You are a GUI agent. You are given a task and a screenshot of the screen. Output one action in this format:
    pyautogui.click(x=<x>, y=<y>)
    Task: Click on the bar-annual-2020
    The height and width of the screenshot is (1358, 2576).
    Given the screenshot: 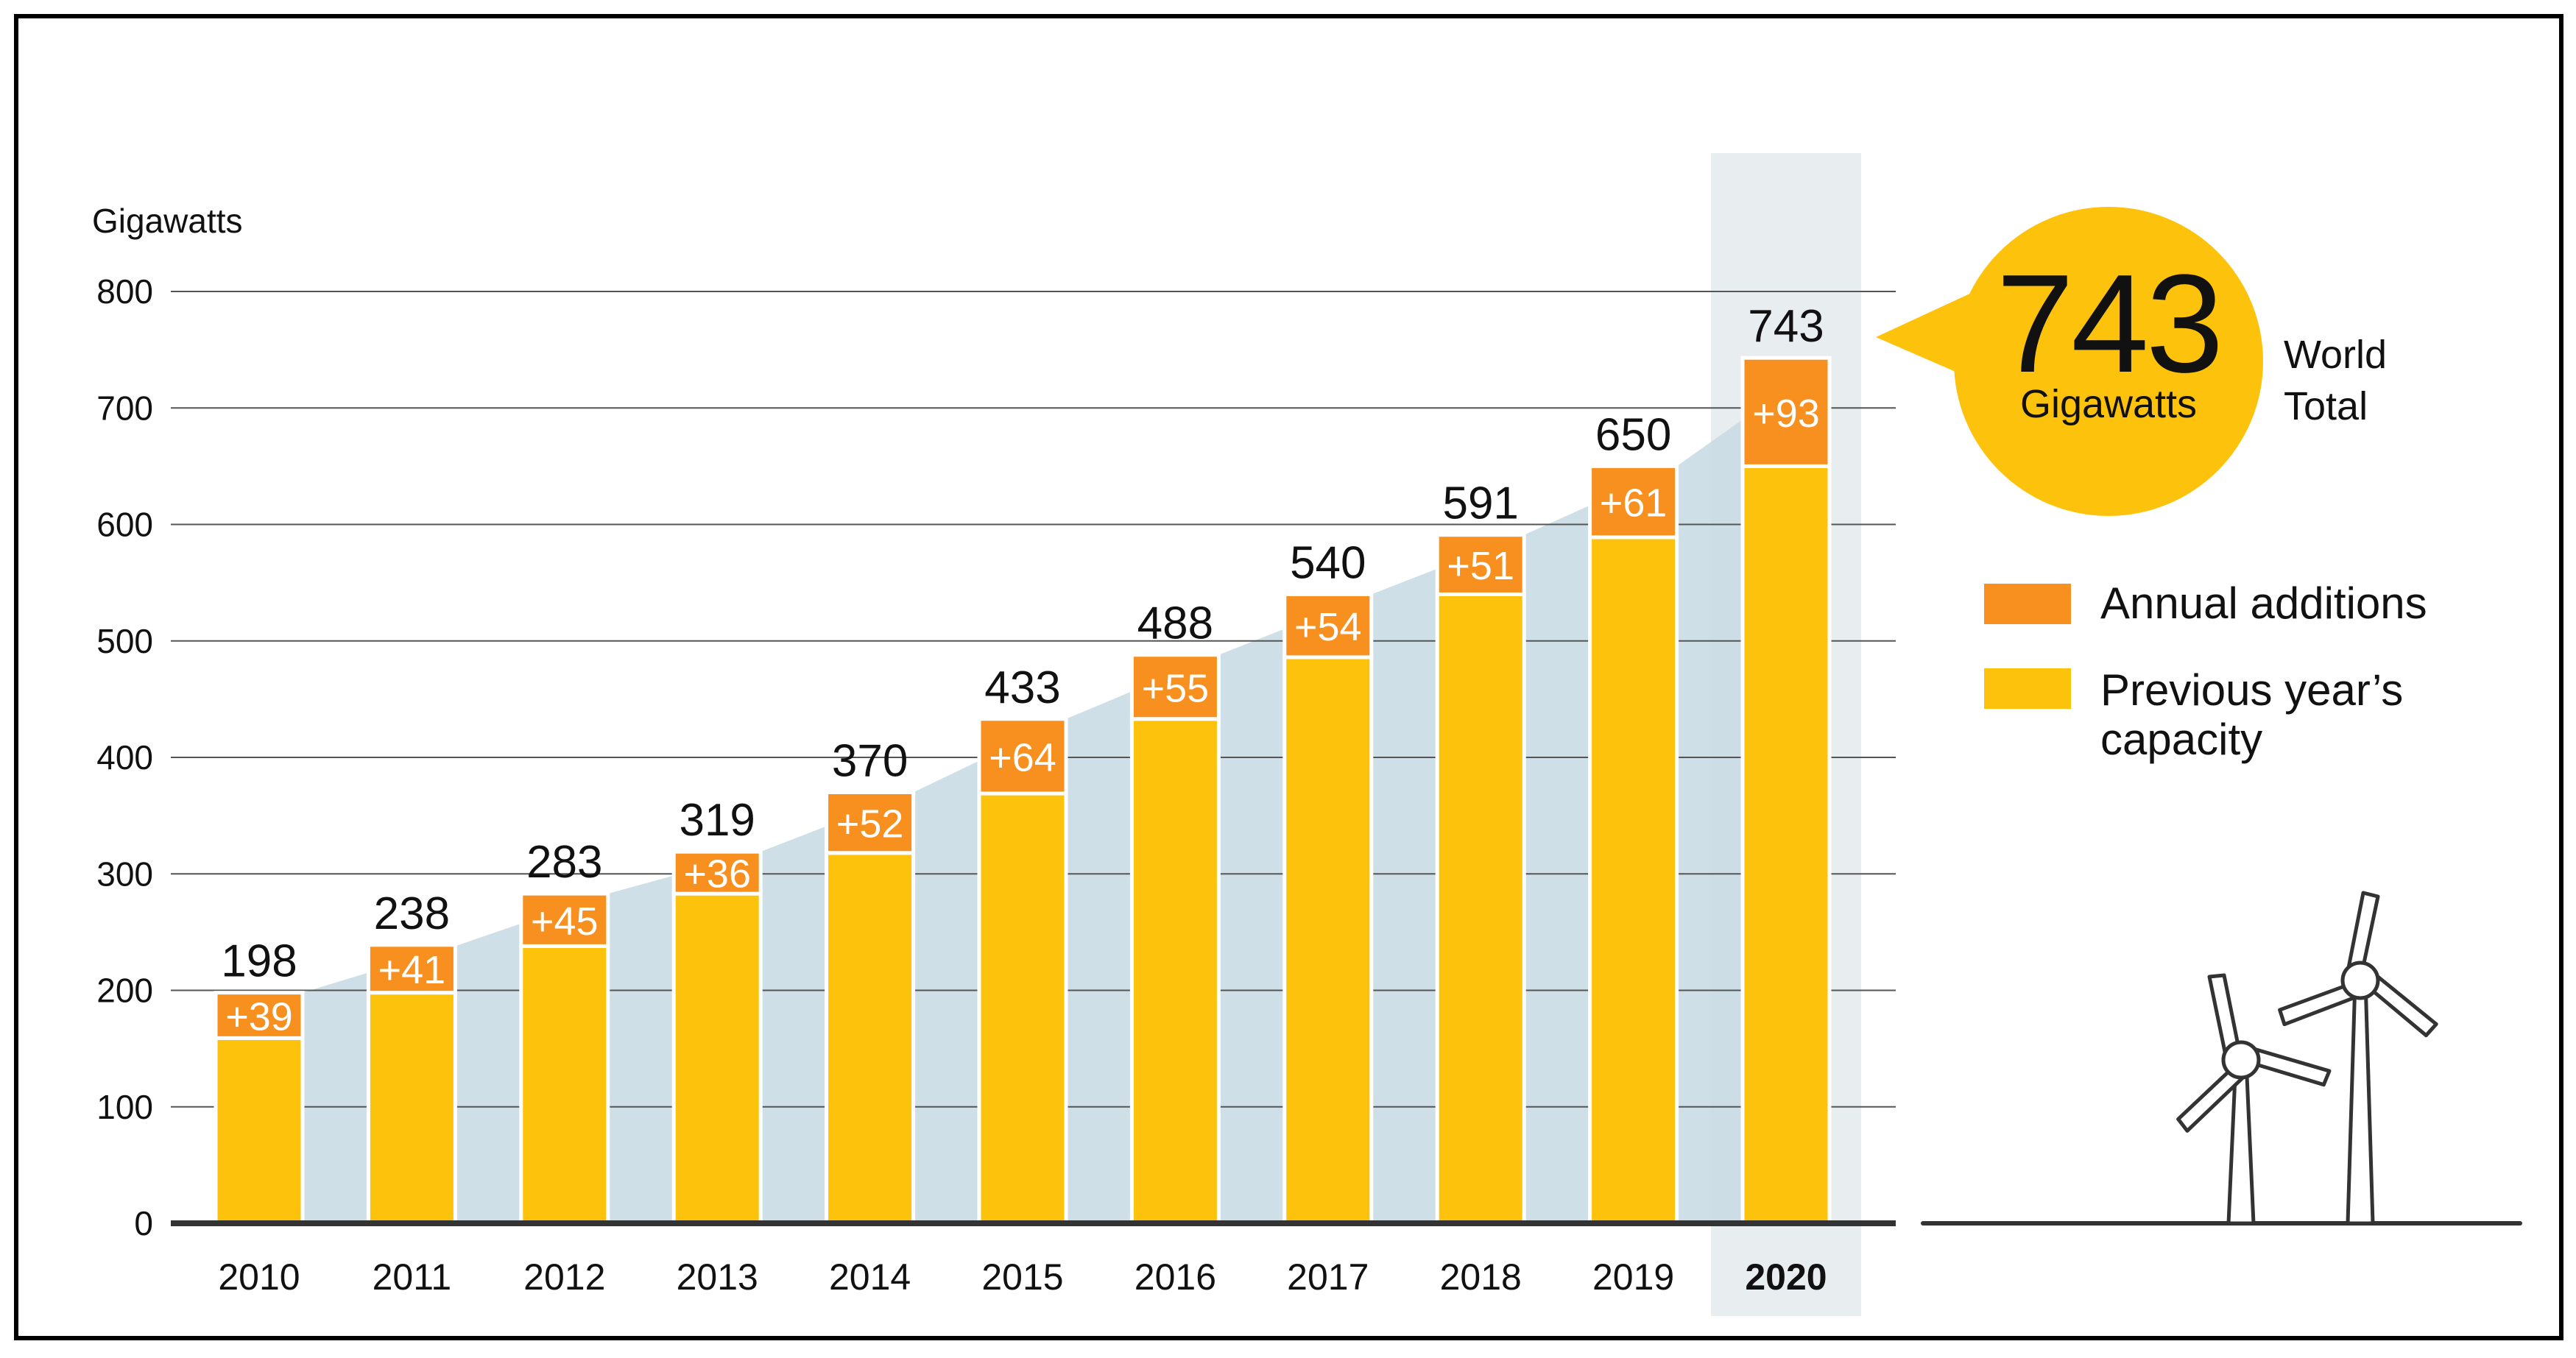 What is the action you would take?
    pyautogui.click(x=1786, y=412)
    